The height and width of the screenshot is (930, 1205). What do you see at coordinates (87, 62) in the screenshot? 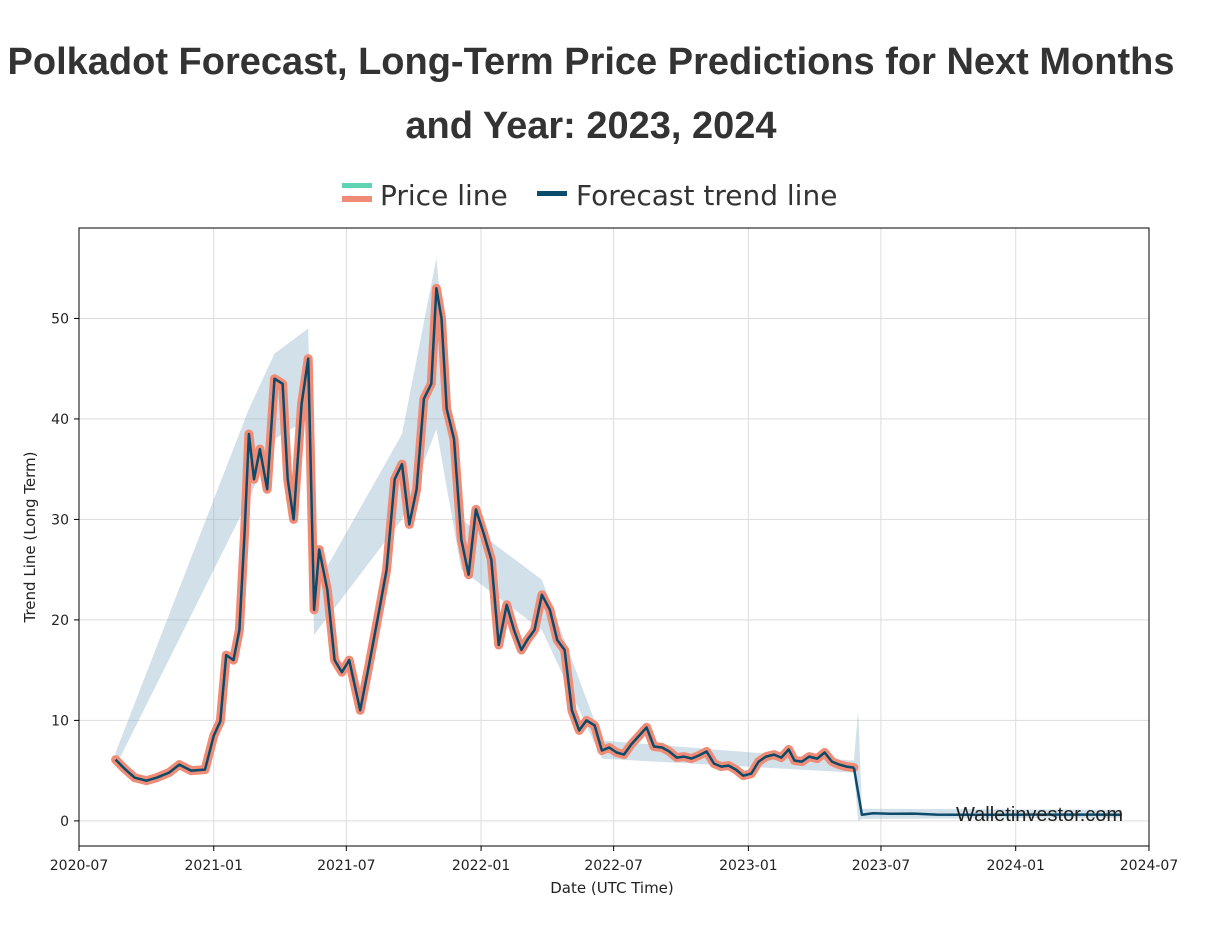
I see `title-coin: Polkadot` at bounding box center [87, 62].